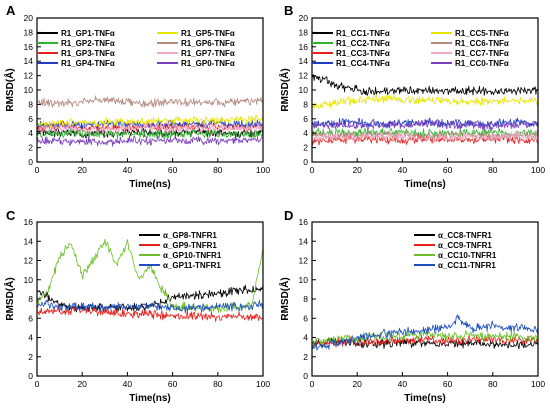 The height and width of the screenshot is (413, 550). Describe the element at coordinates (192, 255) in the screenshot. I see `legend-label: α_GP10-TNFR1` at that location.